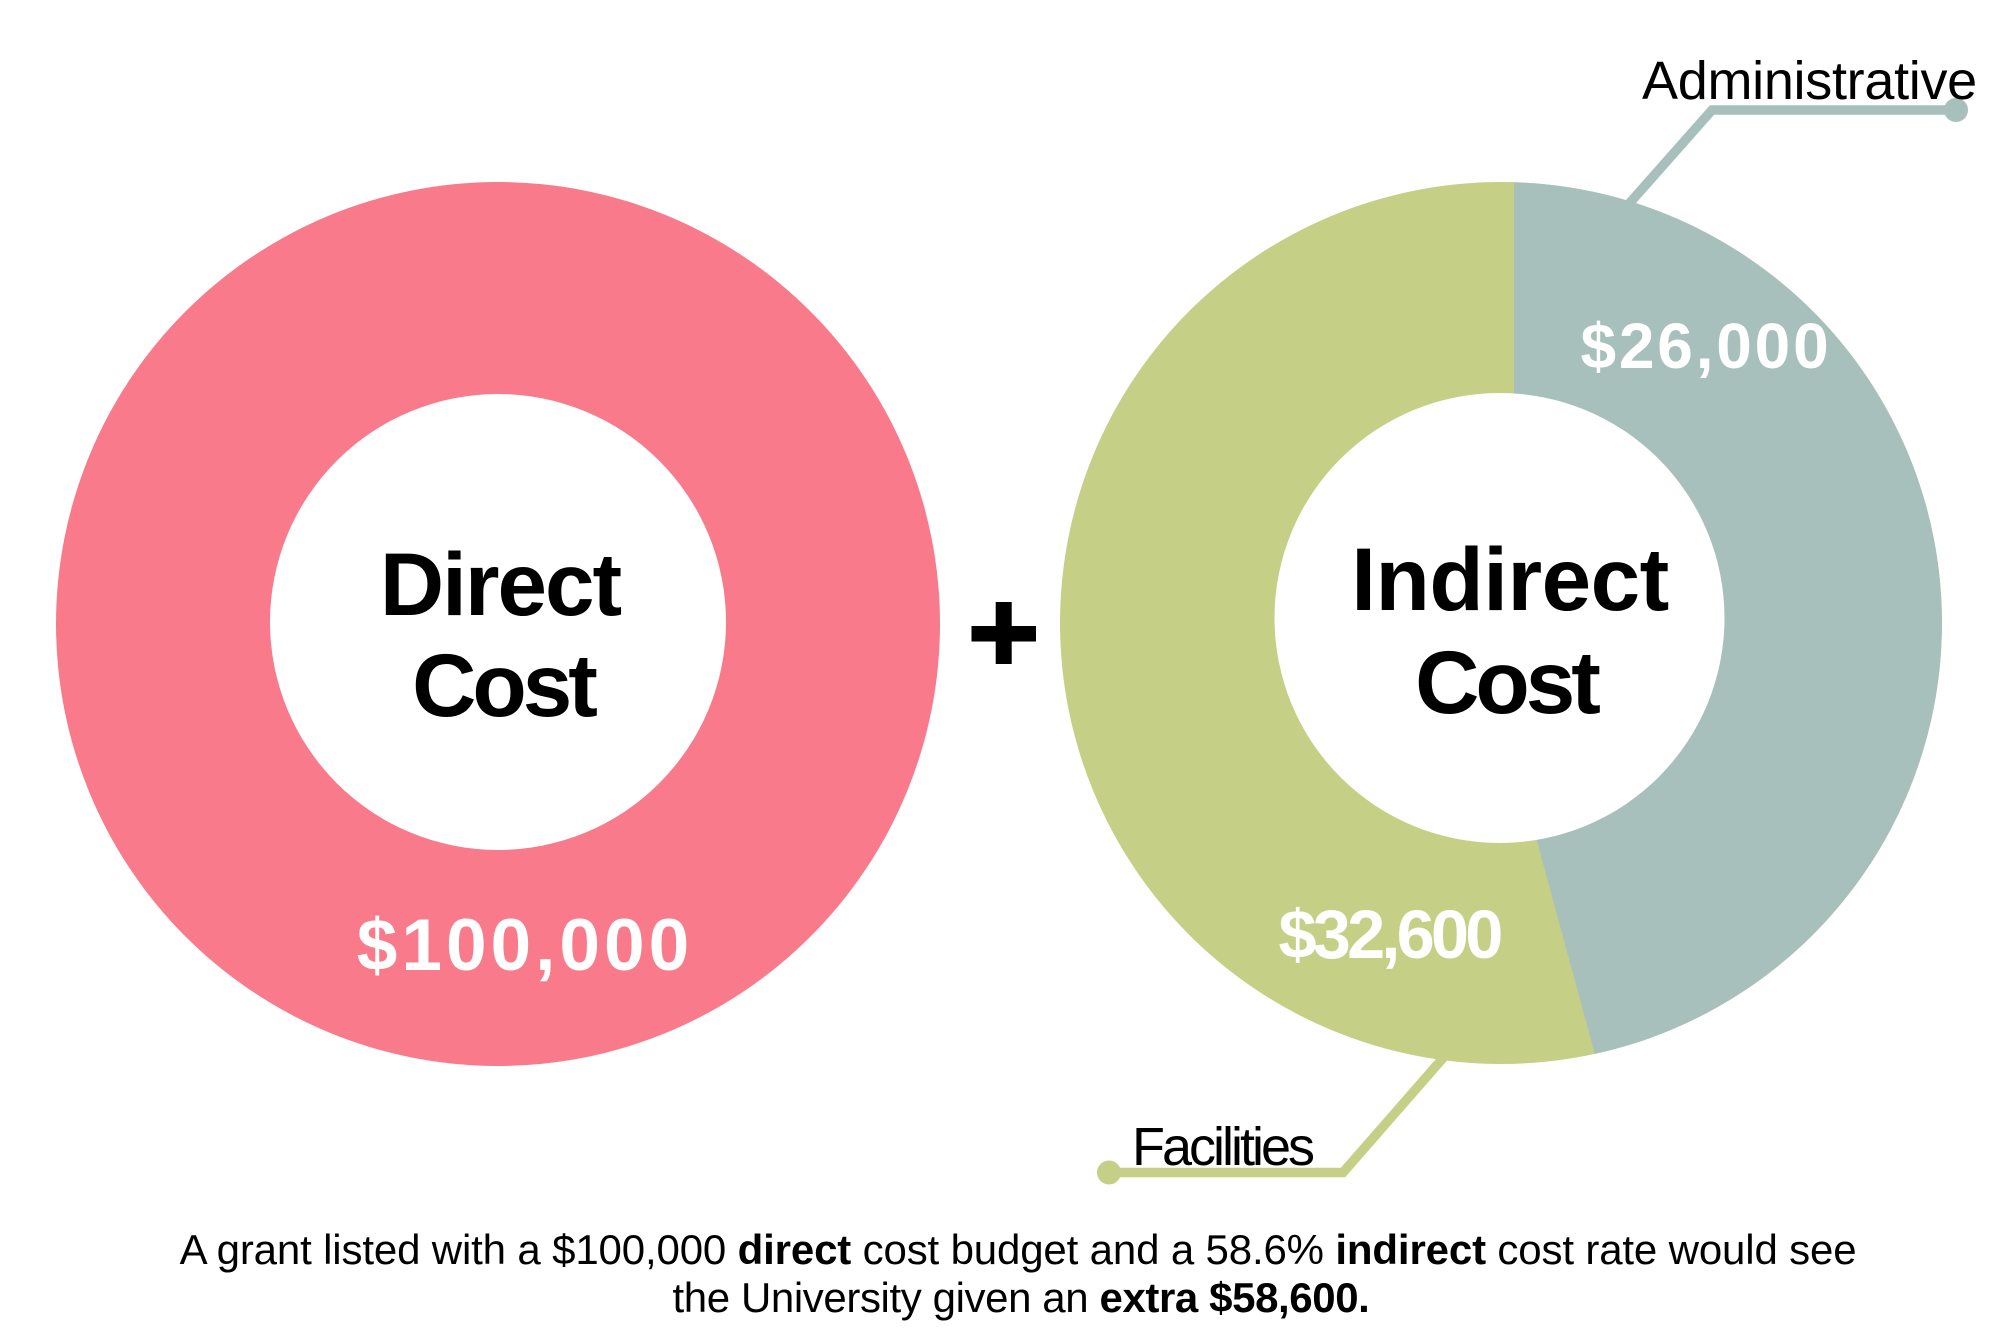 The height and width of the screenshot is (1334, 2001). What do you see at coordinates (1706, 346) in the screenshot?
I see `svg-text: $26,000` at bounding box center [1706, 346].